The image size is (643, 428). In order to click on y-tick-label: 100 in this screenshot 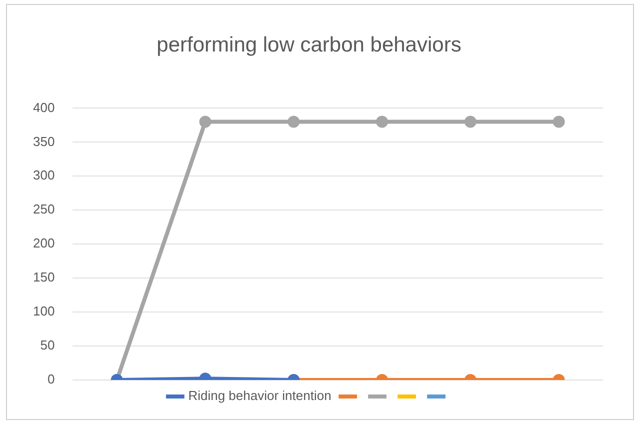, I will do `click(43, 311)`.